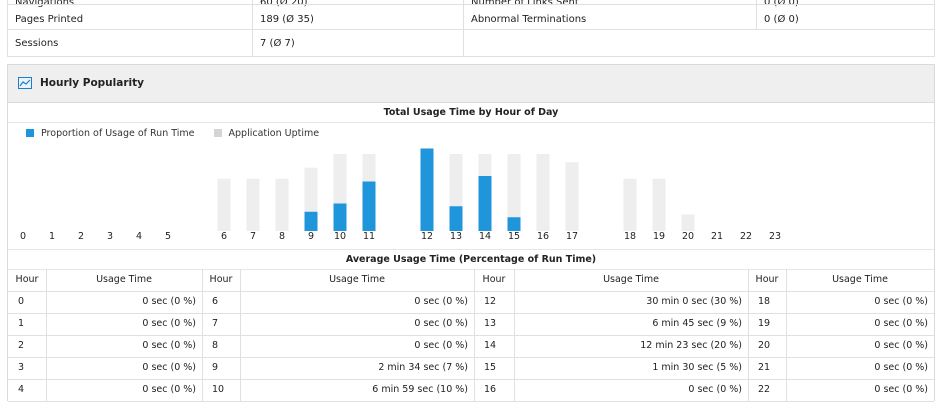 Image resolution: width=940 pixels, height=402 pixels. I want to click on usage-time-cell: 30 min 0 sec (30 %), so click(694, 301).